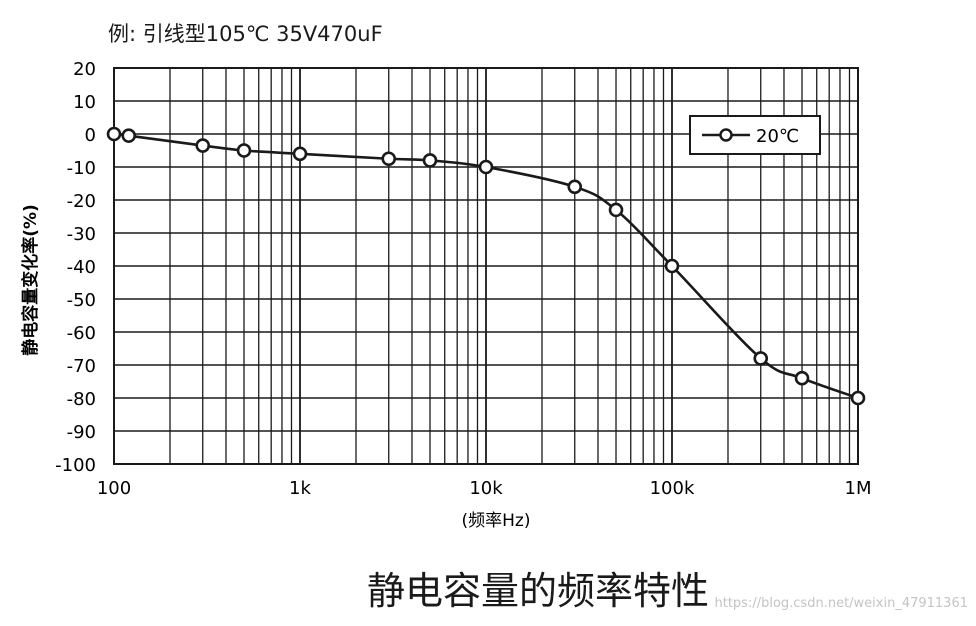 The width and height of the screenshot is (976, 626). I want to click on x-axis-label: (频率Hz), so click(496, 521).